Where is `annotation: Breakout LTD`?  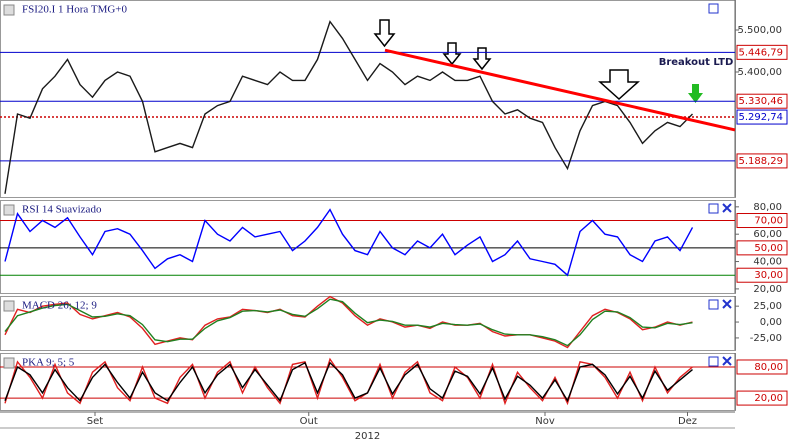 annotation: Breakout LTD is located at coordinates (696, 62).